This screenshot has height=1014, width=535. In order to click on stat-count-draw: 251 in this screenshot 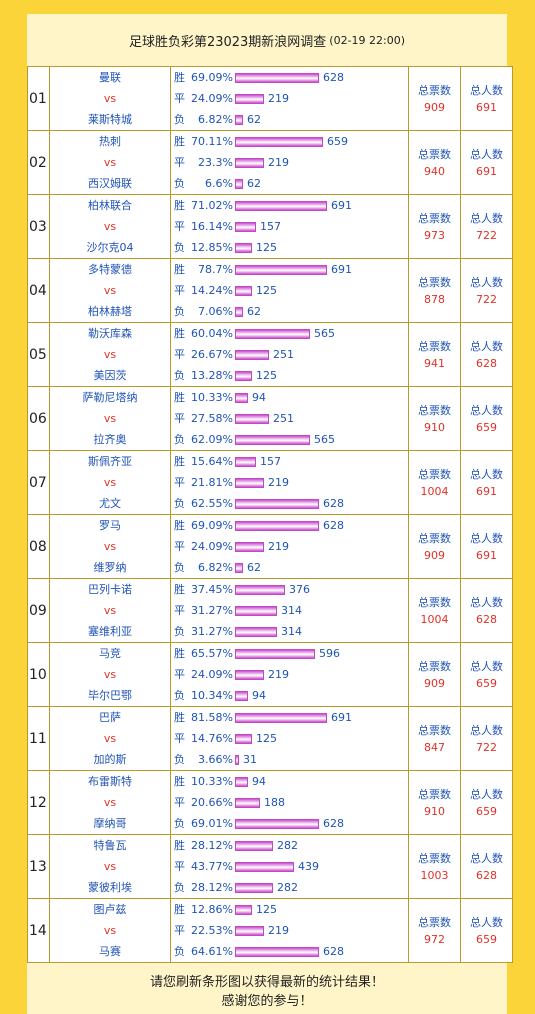, I will do `click(283, 354)`.